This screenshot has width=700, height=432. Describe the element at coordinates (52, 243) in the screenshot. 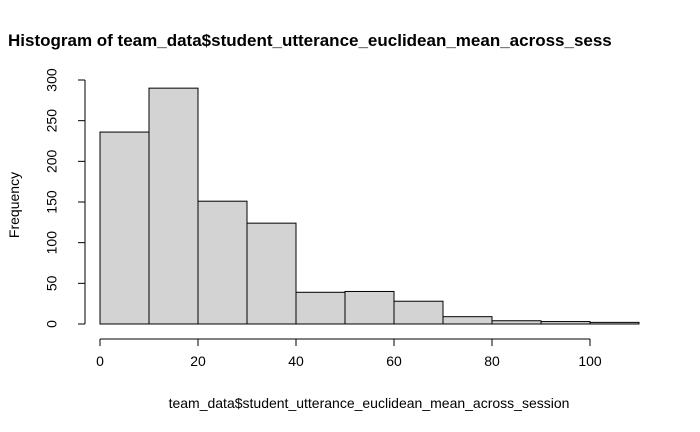

I see `y-tick-label-2: 100` at that location.